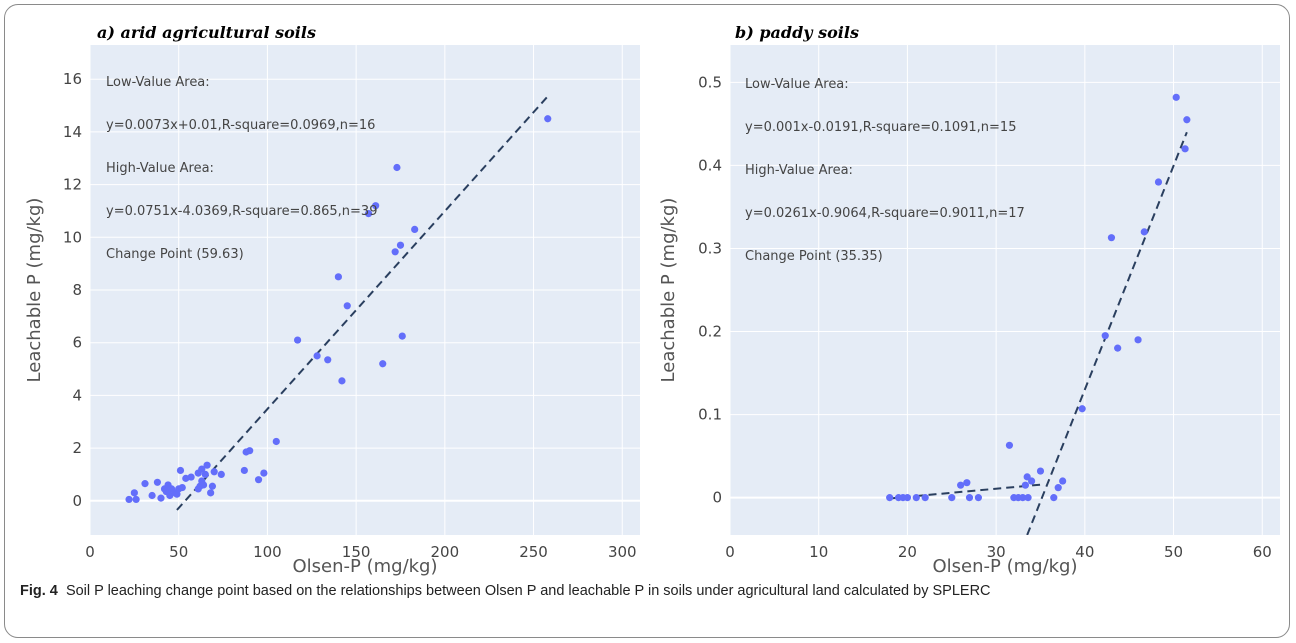 The height and width of the screenshot is (643, 1296). What do you see at coordinates (72, 237) in the screenshot?
I see `y-tick-label: 10` at bounding box center [72, 237].